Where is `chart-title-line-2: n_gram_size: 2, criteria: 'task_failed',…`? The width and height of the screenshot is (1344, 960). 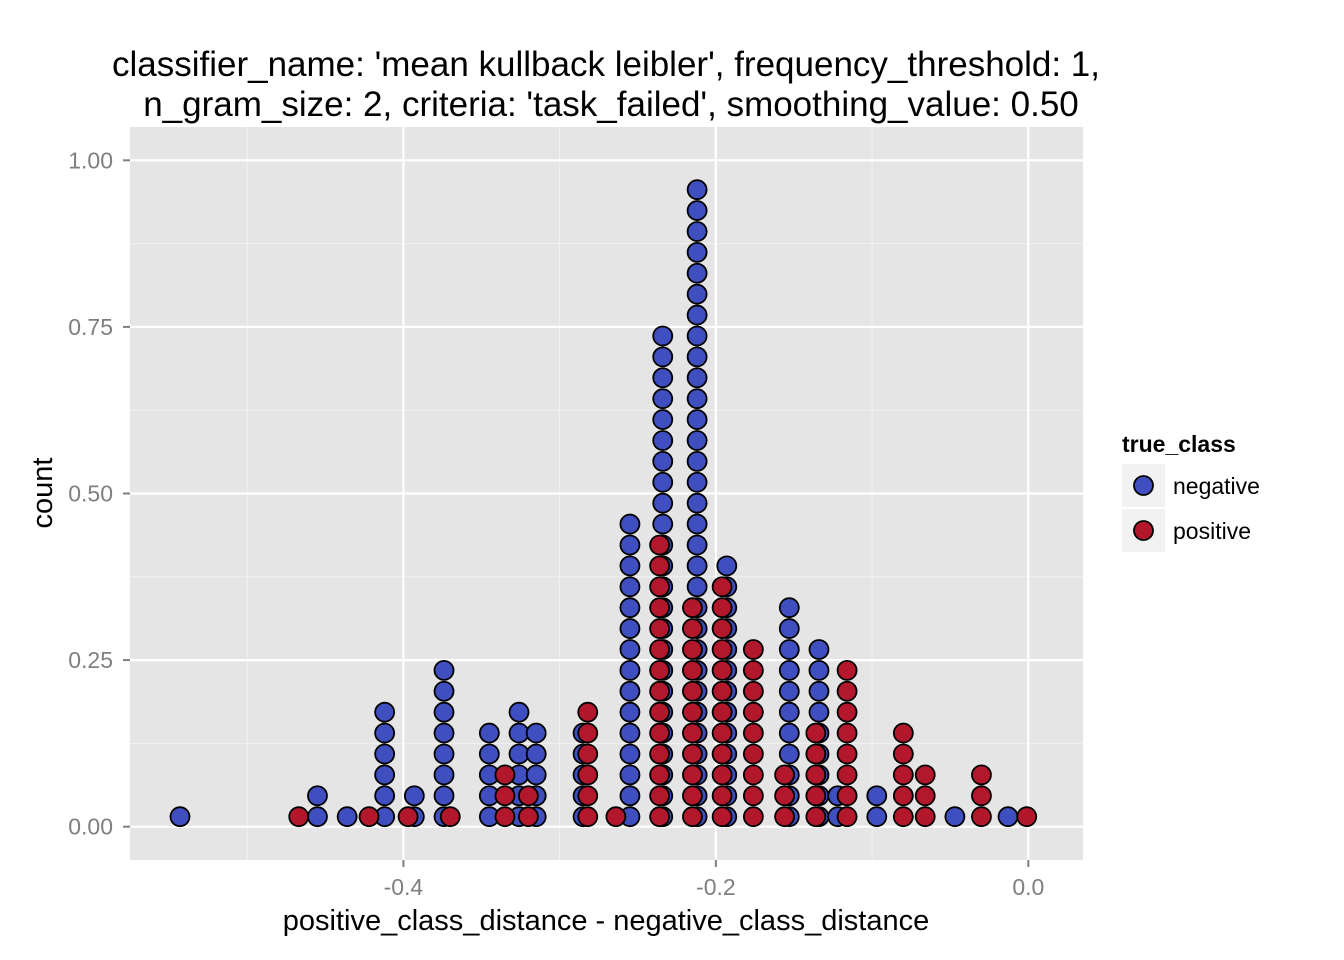 chart-title-line-2: n_gram_size: 2, criteria: 'task_failed',… is located at coordinates (611, 104).